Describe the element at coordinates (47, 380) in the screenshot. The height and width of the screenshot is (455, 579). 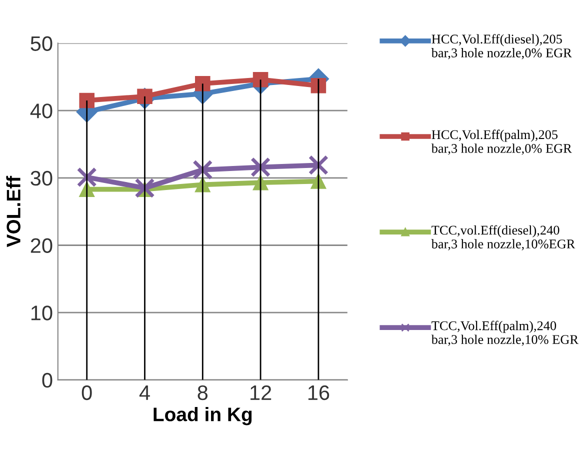
I see `y-tick-label: 0` at that location.